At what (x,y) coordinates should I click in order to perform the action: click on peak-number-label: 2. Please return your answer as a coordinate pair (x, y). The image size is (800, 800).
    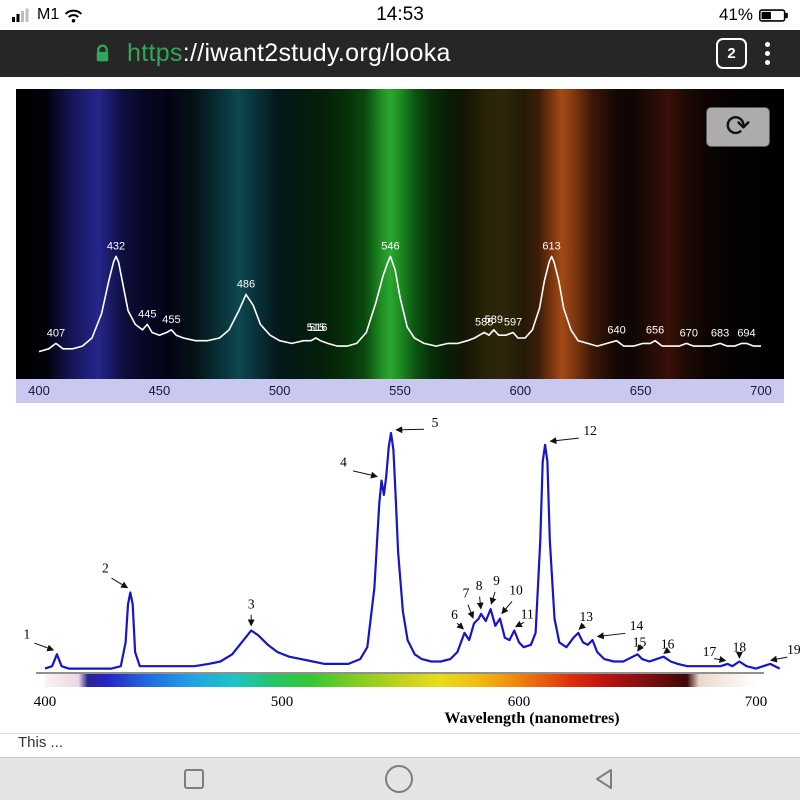
    Looking at the image, I should click on (105, 567).